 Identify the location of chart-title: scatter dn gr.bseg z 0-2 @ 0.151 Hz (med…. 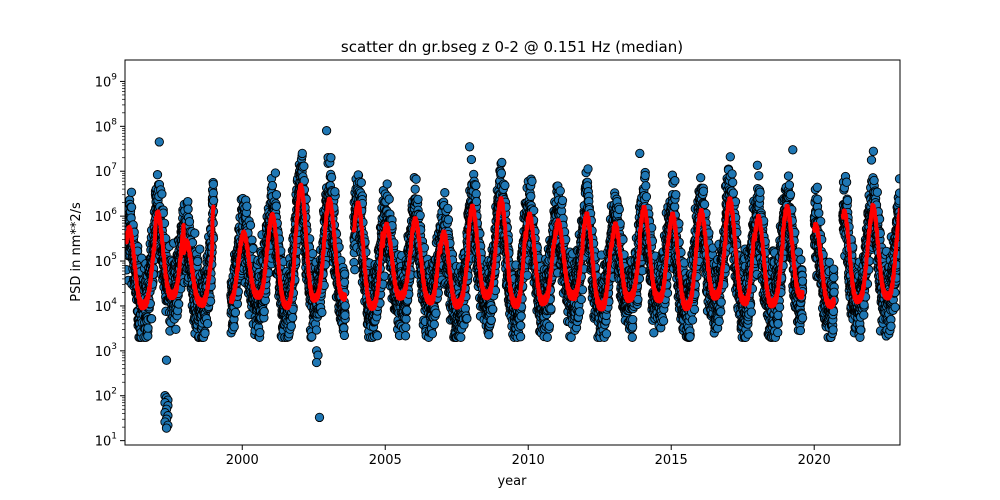
(512, 47).